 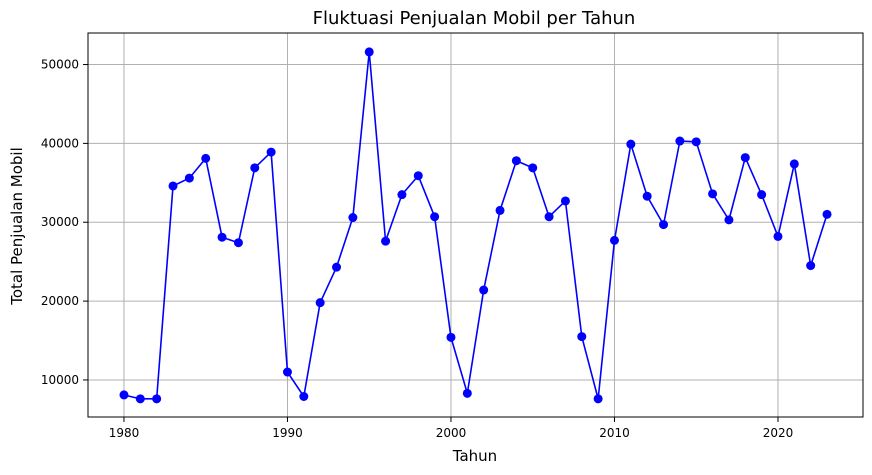 What do you see at coordinates (778, 433) in the screenshot?
I see `x-tick-label: 2020` at bounding box center [778, 433].